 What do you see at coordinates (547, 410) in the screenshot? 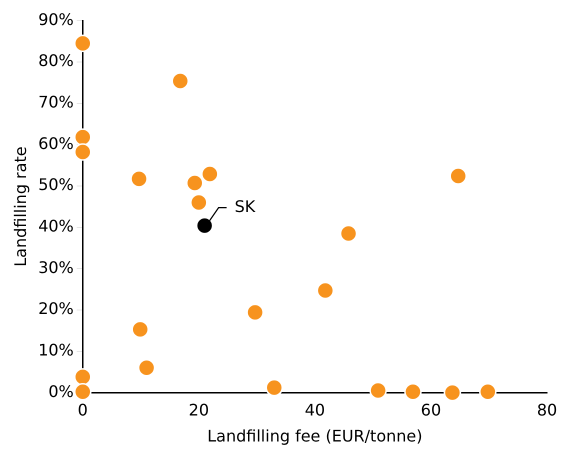
I see `x-tick-label: 80` at bounding box center [547, 410].